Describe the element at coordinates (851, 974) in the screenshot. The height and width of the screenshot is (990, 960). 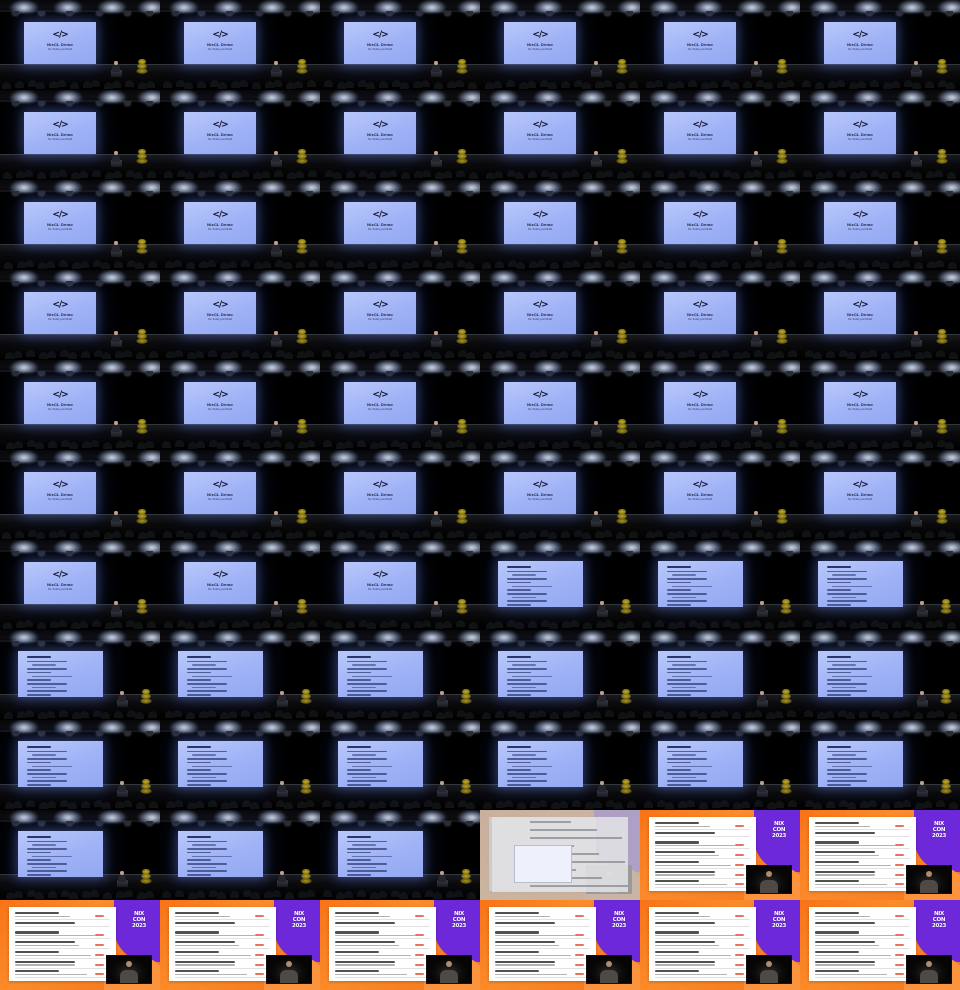
I see `qa-answer` at that location.